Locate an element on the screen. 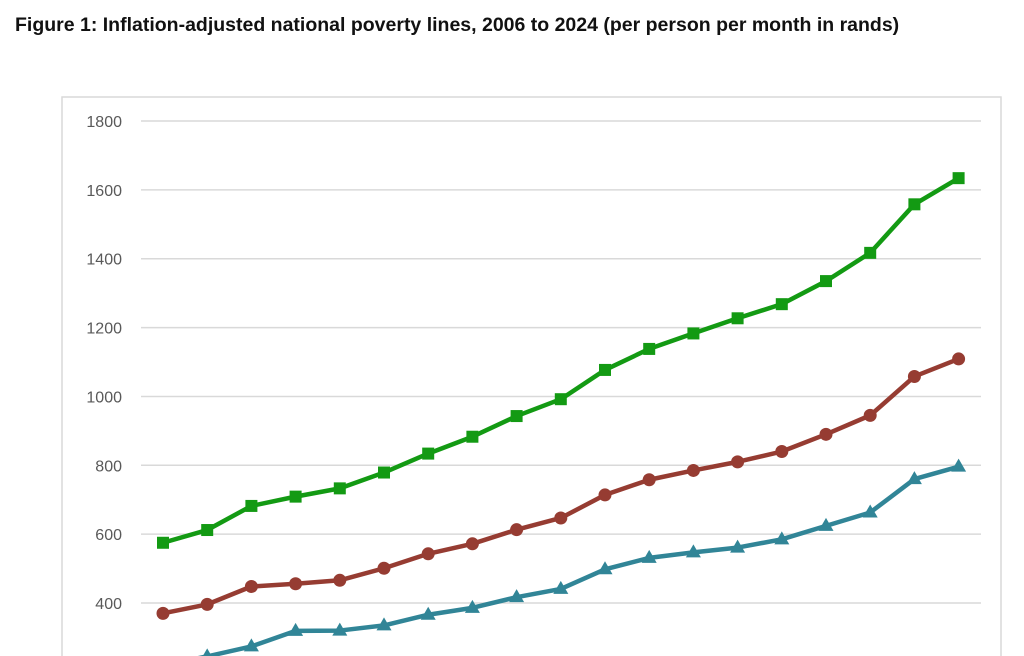  y-tick-label: 1800 is located at coordinates (104, 122).